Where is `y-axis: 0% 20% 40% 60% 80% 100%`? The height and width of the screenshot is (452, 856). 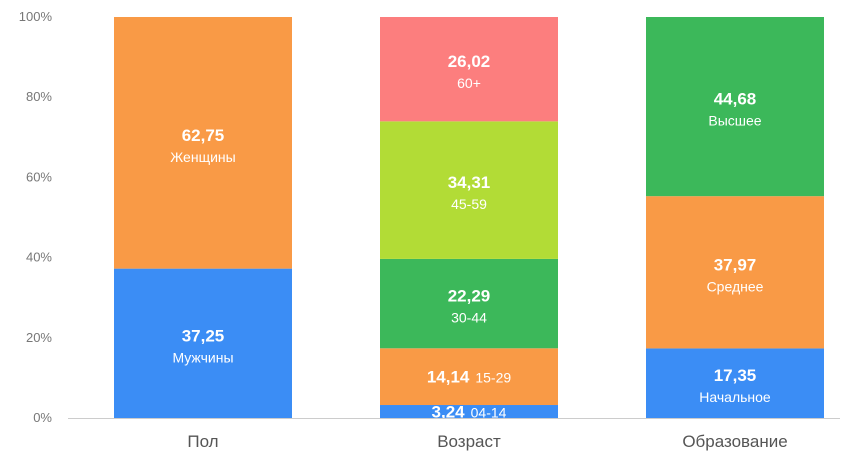 y-axis: 0% 20% 40% 60% 80% 100% is located at coordinates (36, 217).